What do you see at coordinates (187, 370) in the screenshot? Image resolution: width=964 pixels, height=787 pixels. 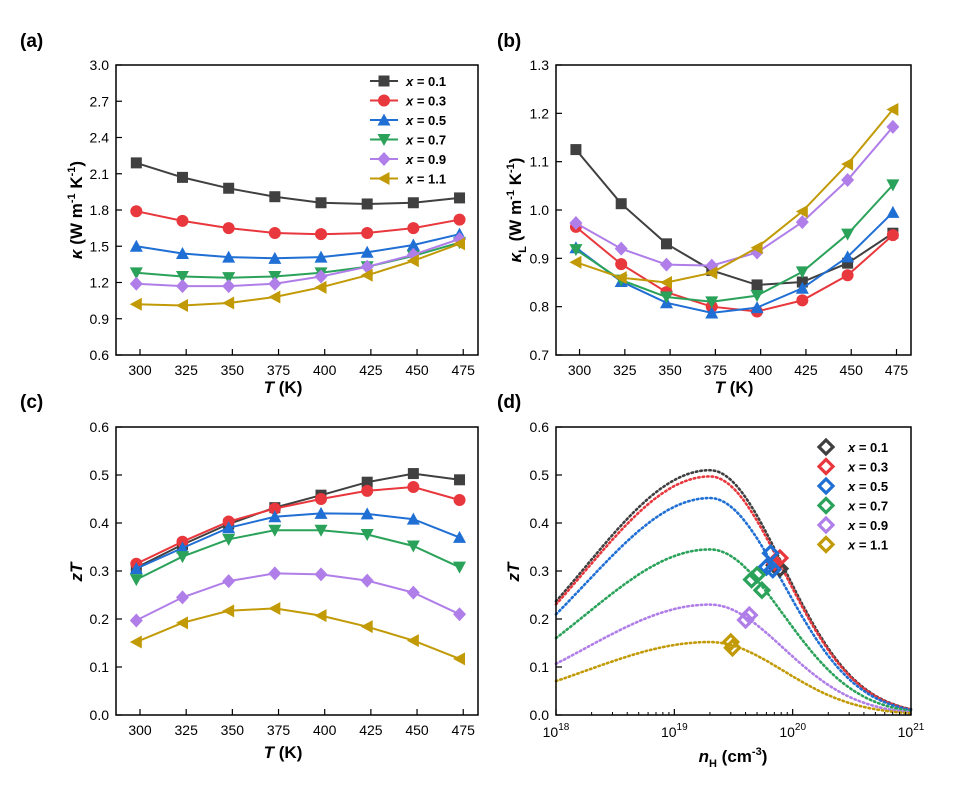 I see `panel-a-x-tick-label: 325` at bounding box center [187, 370].